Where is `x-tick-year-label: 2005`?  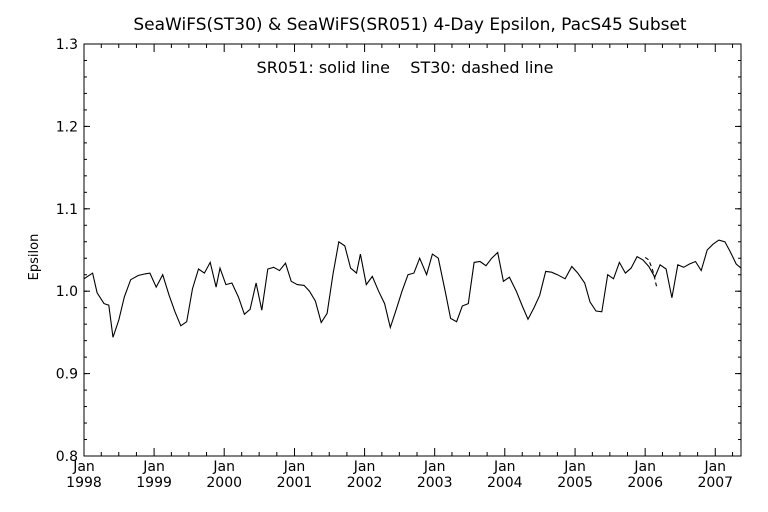
x-tick-year-label: 2005 is located at coordinates (575, 483).